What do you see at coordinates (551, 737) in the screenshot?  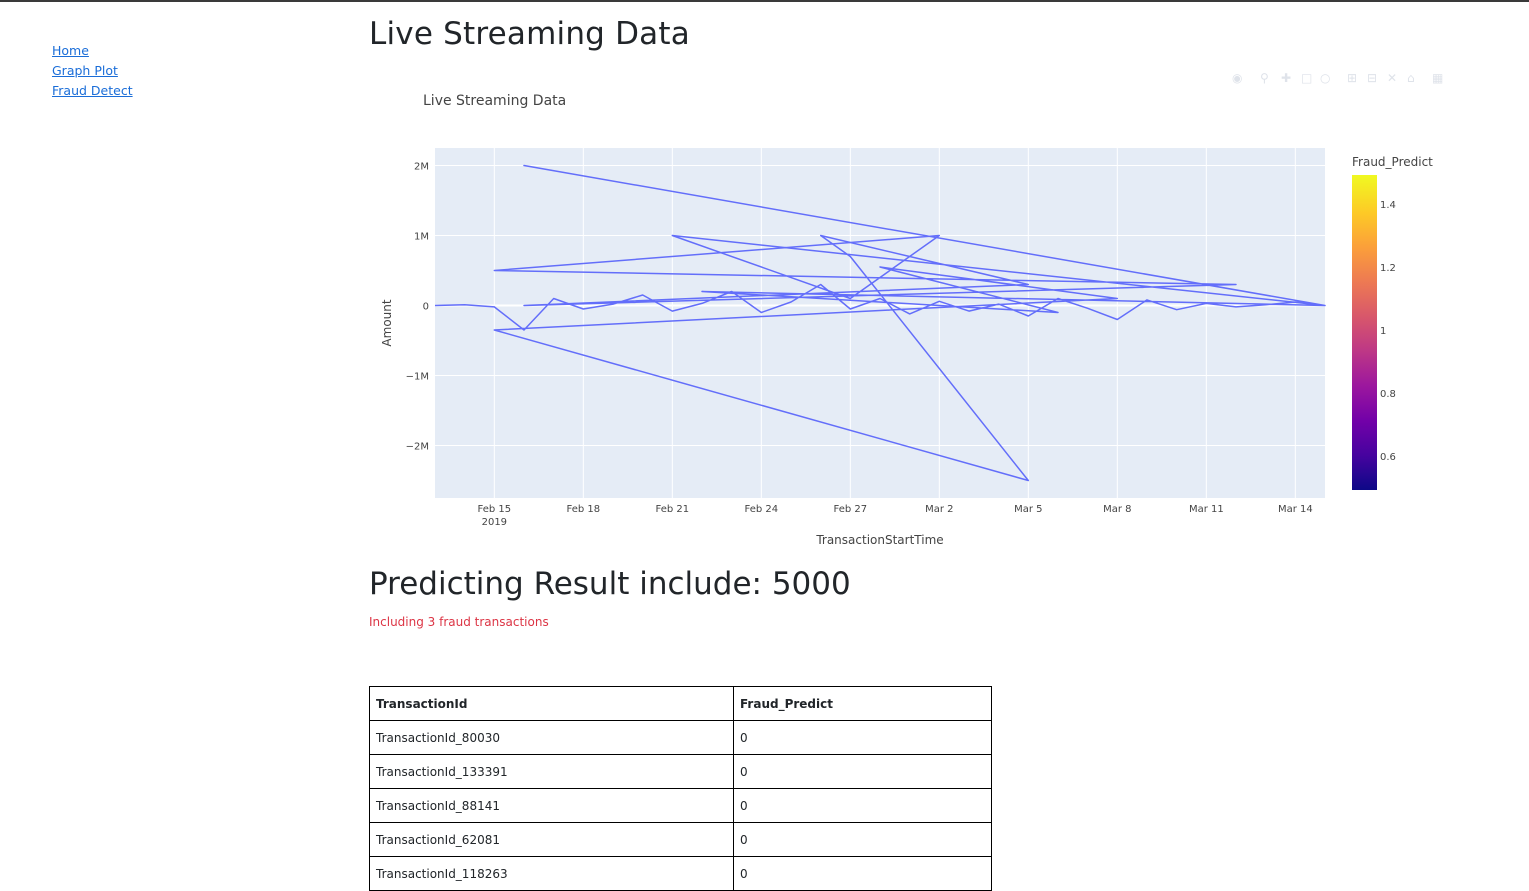 I see `transaction-id-cell: TransactionId_80030` at bounding box center [551, 737].